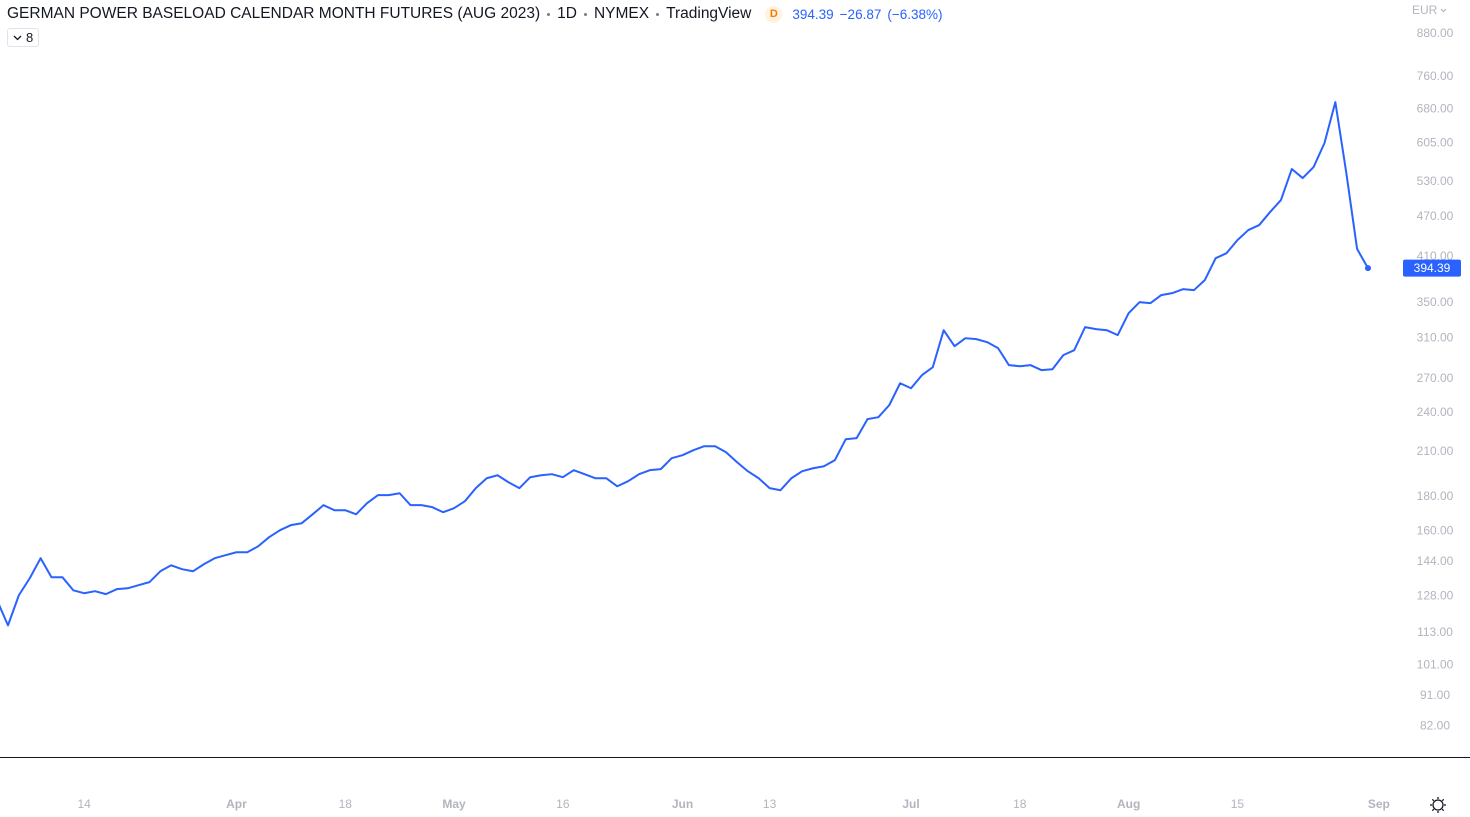 The height and width of the screenshot is (817, 1470). Describe the element at coordinates (1128, 804) in the screenshot. I see `x-tick-label: Aug` at that location.